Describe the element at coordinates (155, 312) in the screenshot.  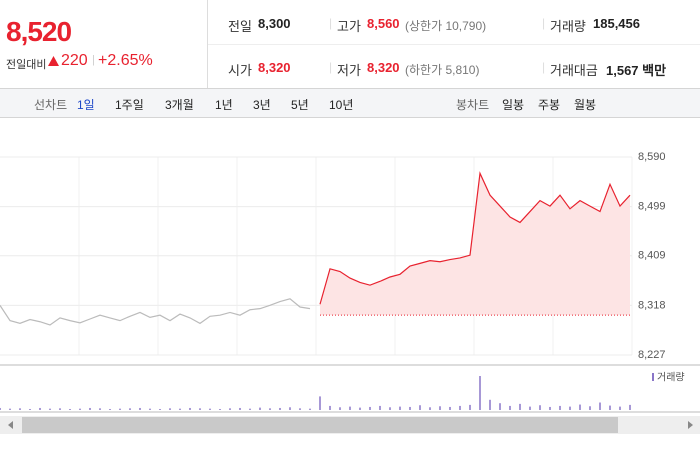
I see `price-line` at that location.